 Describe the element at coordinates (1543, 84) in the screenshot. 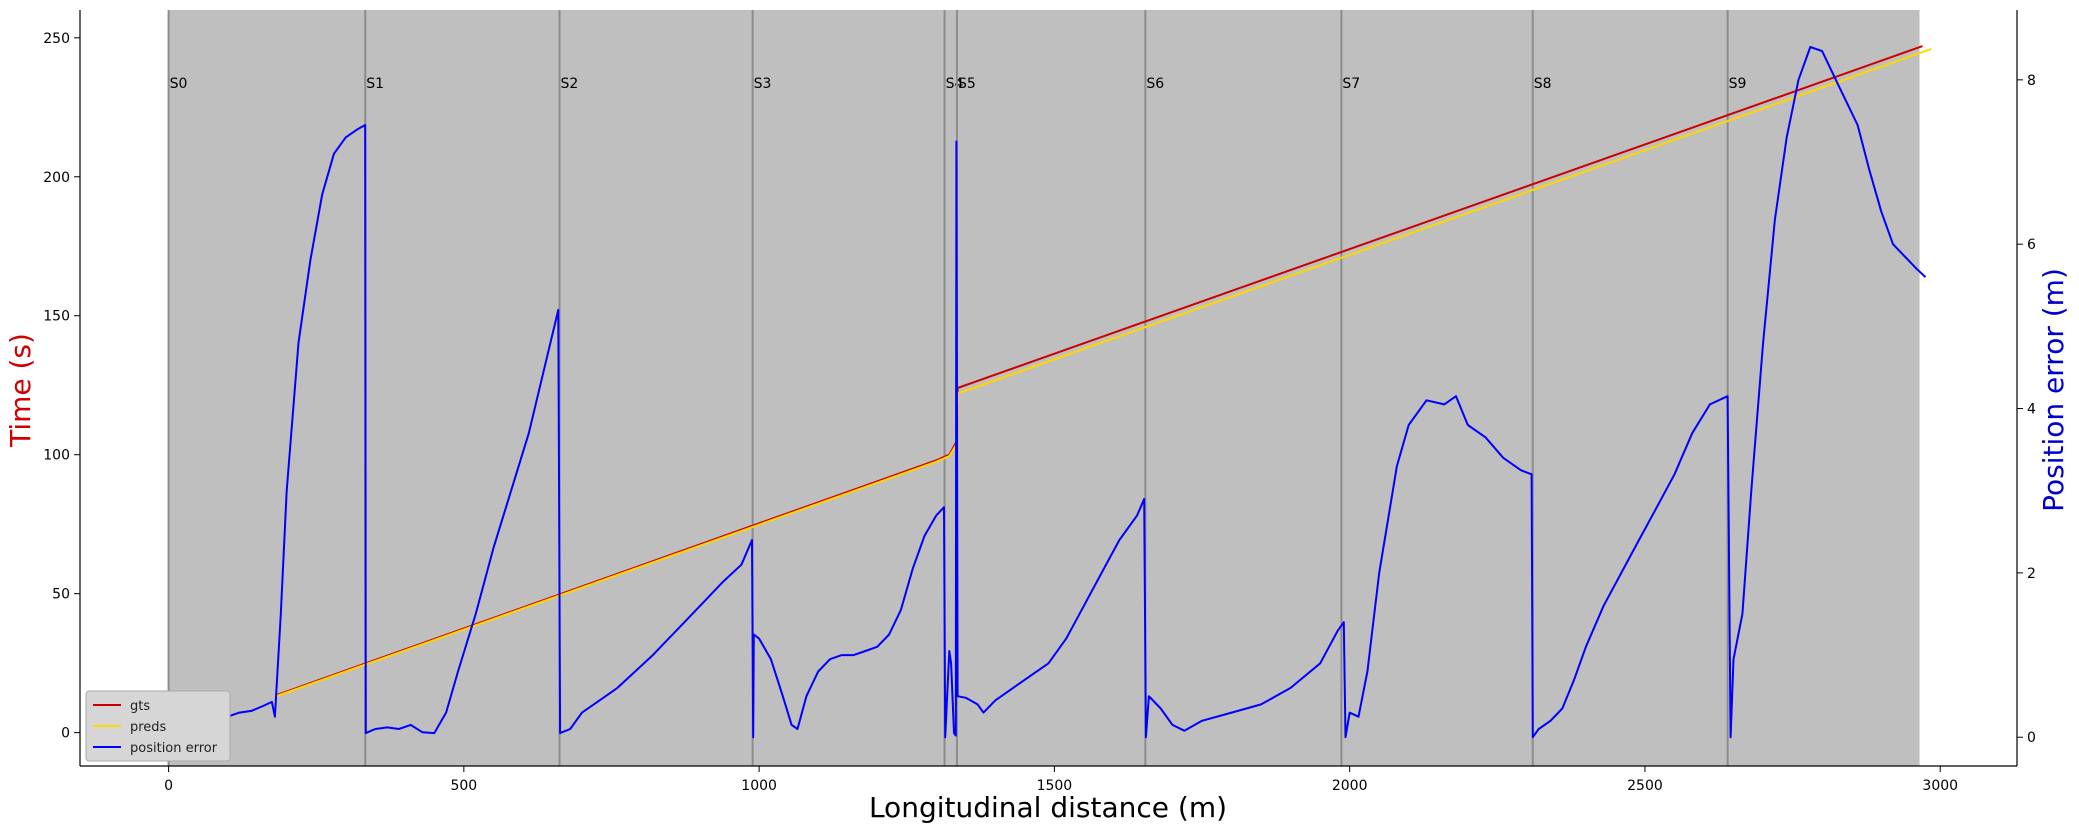

I see `segment-label-s8: S8` at that location.